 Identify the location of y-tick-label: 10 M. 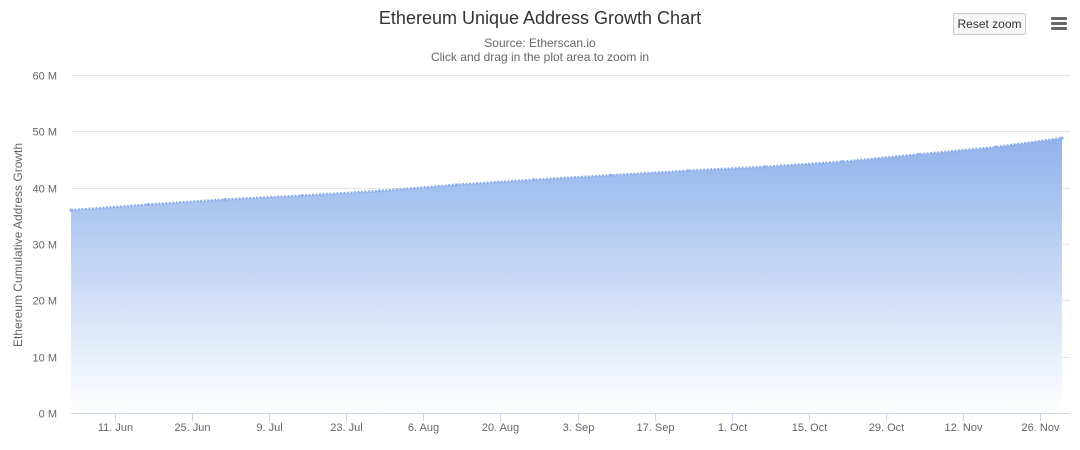
(45, 359).